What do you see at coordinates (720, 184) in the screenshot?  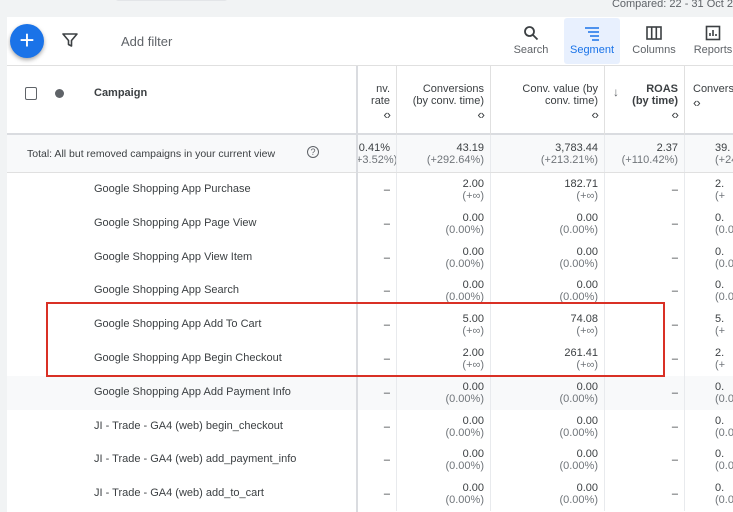 I see `metric-value: 2.` at bounding box center [720, 184].